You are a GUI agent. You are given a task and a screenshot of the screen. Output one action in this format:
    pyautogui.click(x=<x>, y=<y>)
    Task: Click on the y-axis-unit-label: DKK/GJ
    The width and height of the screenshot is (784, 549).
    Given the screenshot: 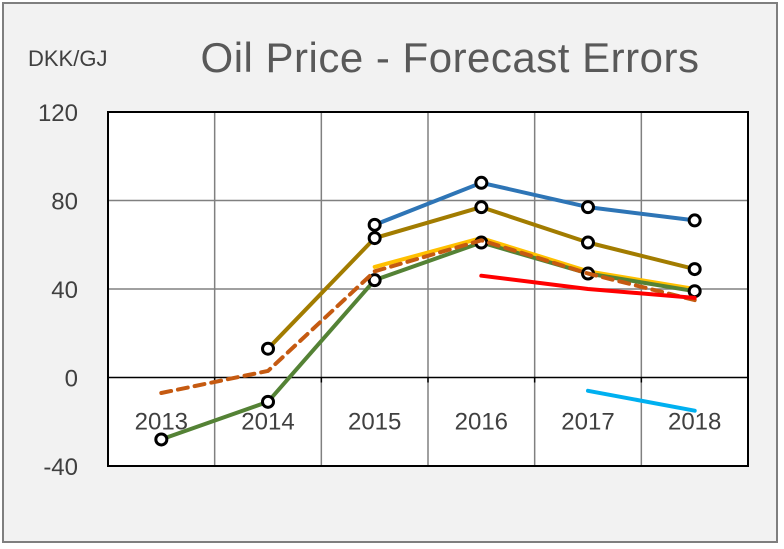 What is the action you would take?
    pyautogui.click(x=68, y=58)
    